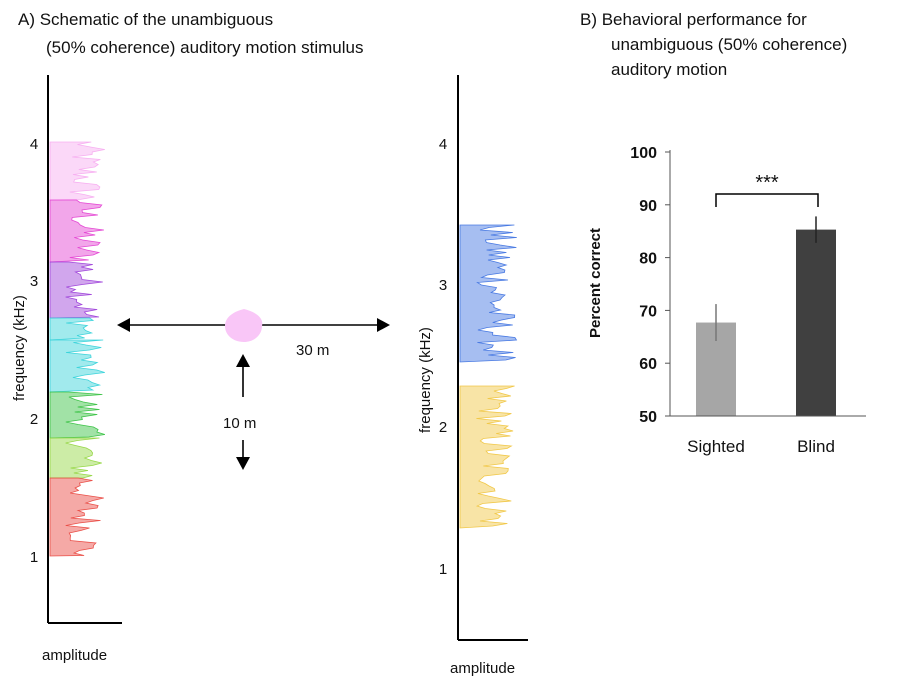 This screenshot has height=679, width=903. I want to click on left-spectrum-fill, so click(77, 349).